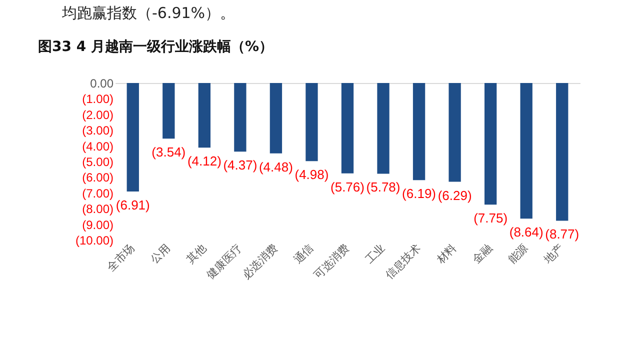 This screenshot has height=341, width=635. What do you see at coordinates (553, 255) in the screenshot?
I see `x-tick-label: 地产` at bounding box center [553, 255].